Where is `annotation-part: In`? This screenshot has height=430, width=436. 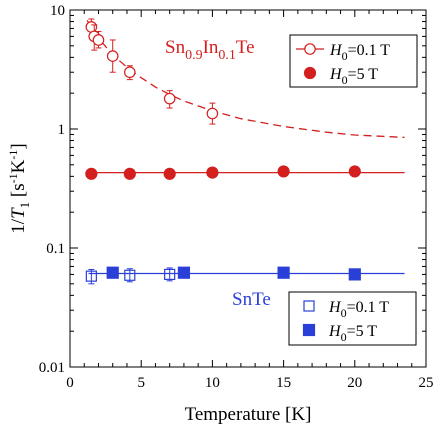
annotation-part: In is located at coordinates (211, 47).